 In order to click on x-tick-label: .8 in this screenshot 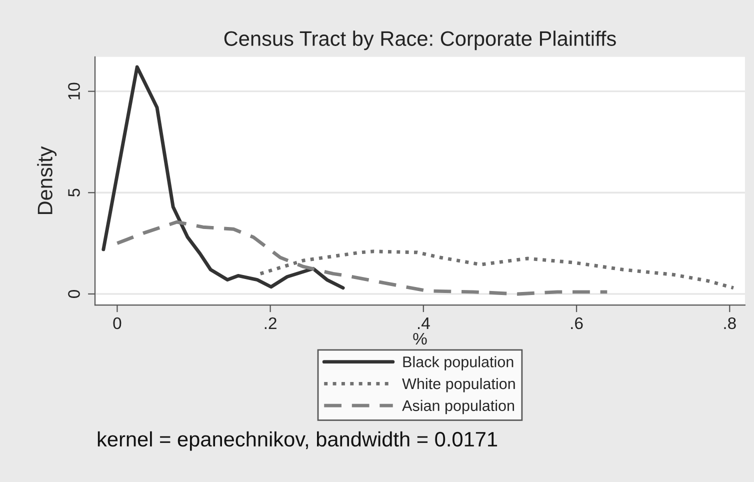, I will do `click(730, 323)`.